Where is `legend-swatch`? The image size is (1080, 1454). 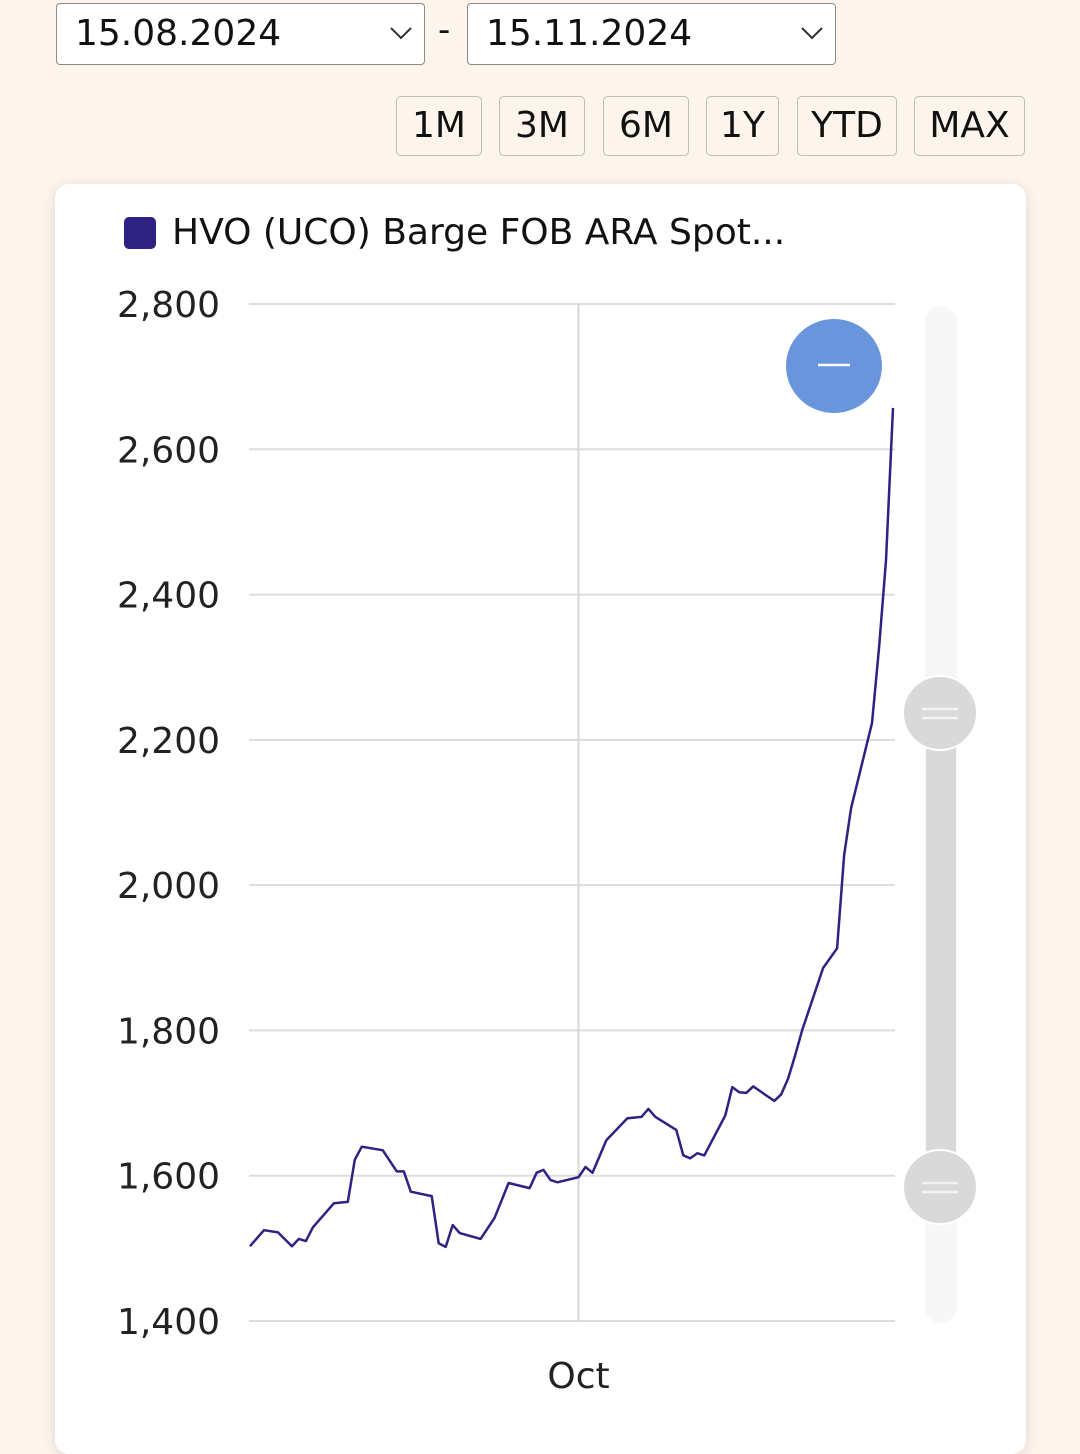 legend-swatch is located at coordinates (140, 232).